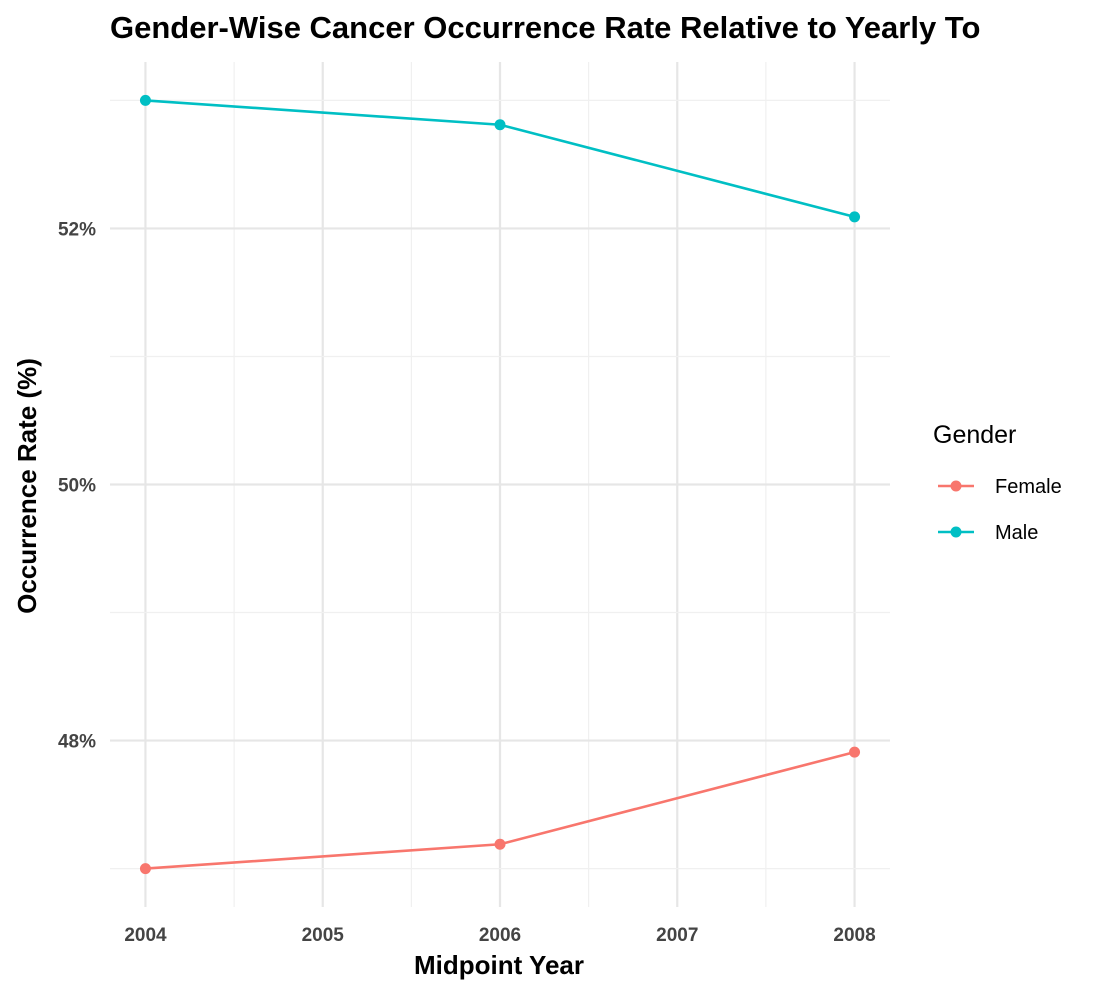 This screenshot has height=994, width=1102. What do you see at coordinates (77, 229) in the screenshot?
I see `y-tick-label: 52%` at bounding box center [77, 229].